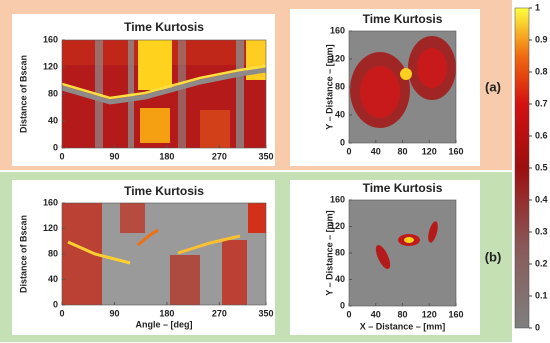  I want to click on colorbar-tick-label: 0.2, so click(541, 263).